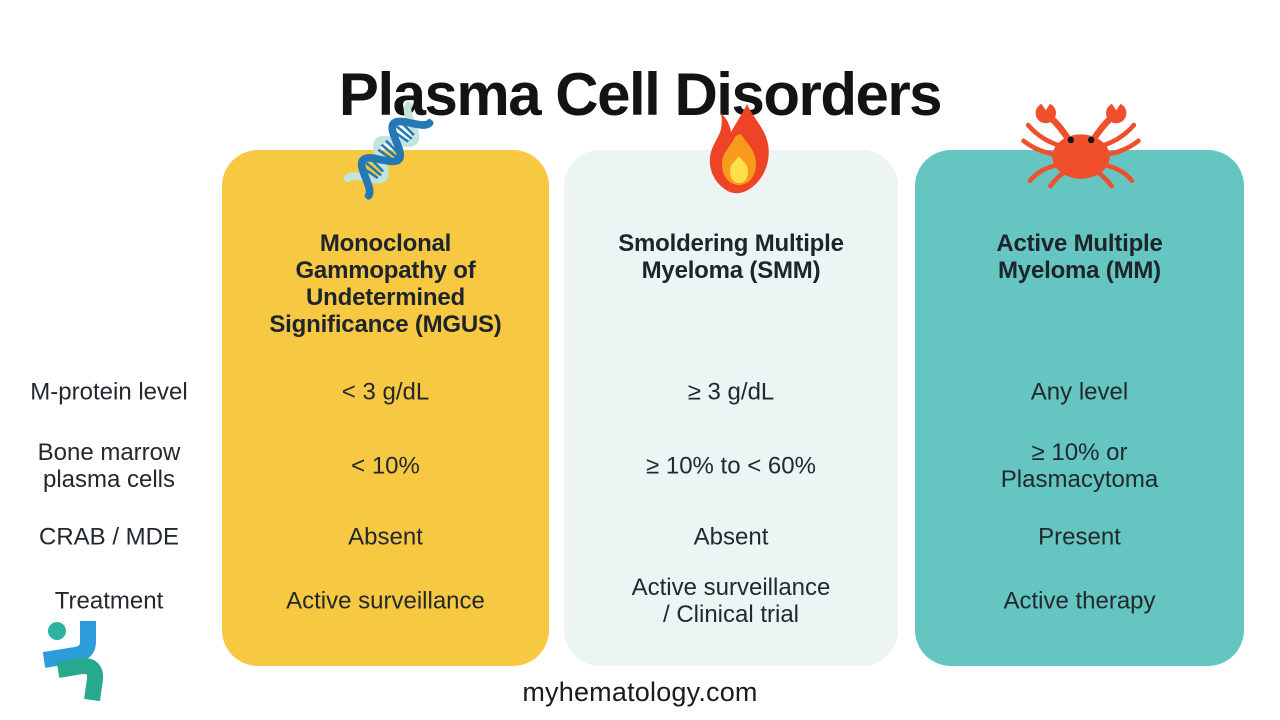 The height and width of the screenshot is (720, 1280). I want to click on row-label-crab-mde: CRAB / MDE, so click(108, 537).